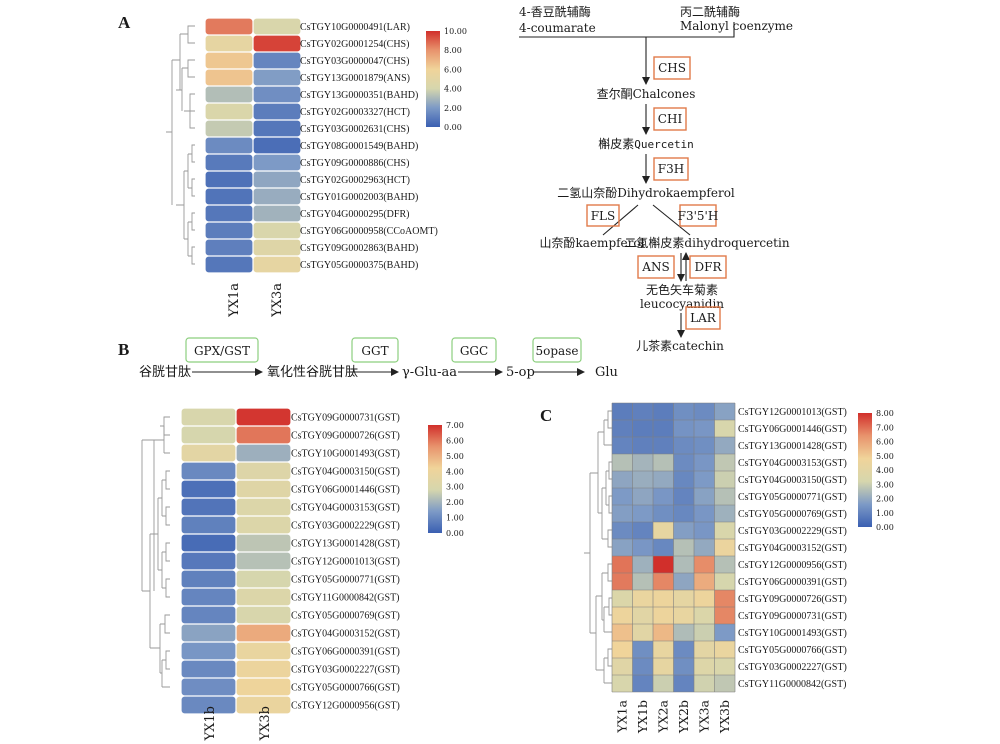  I want to click on enzyme-gpx: GPX/GST, so click(222, 351).